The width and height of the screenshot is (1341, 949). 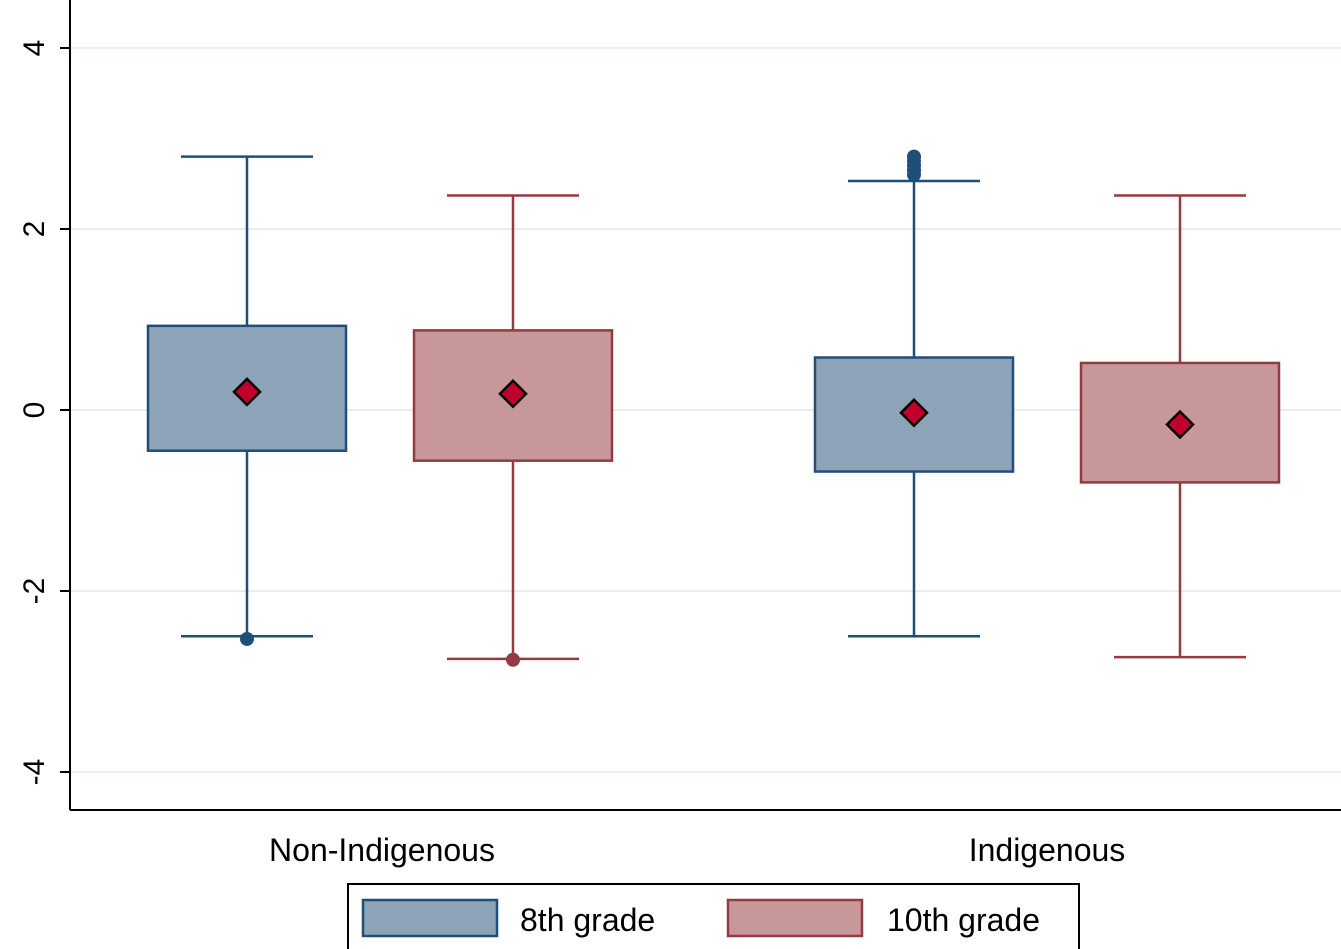 I want to click on legend: 8th grade 10th grade, so click(x=713, y=916).